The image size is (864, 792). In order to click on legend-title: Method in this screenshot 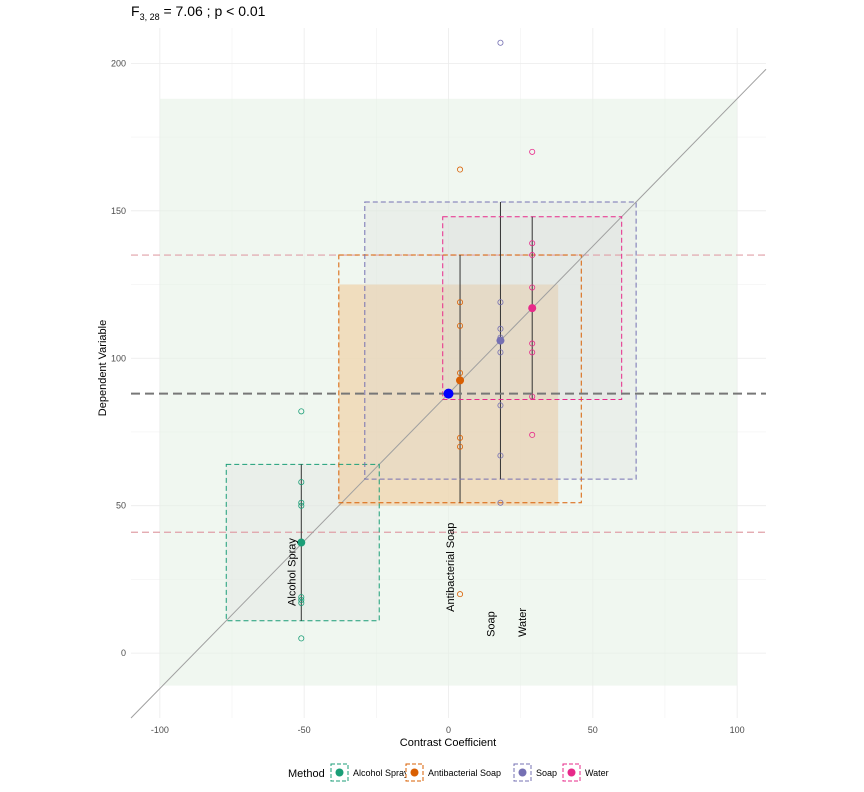, I will do `click(306, 774)`.